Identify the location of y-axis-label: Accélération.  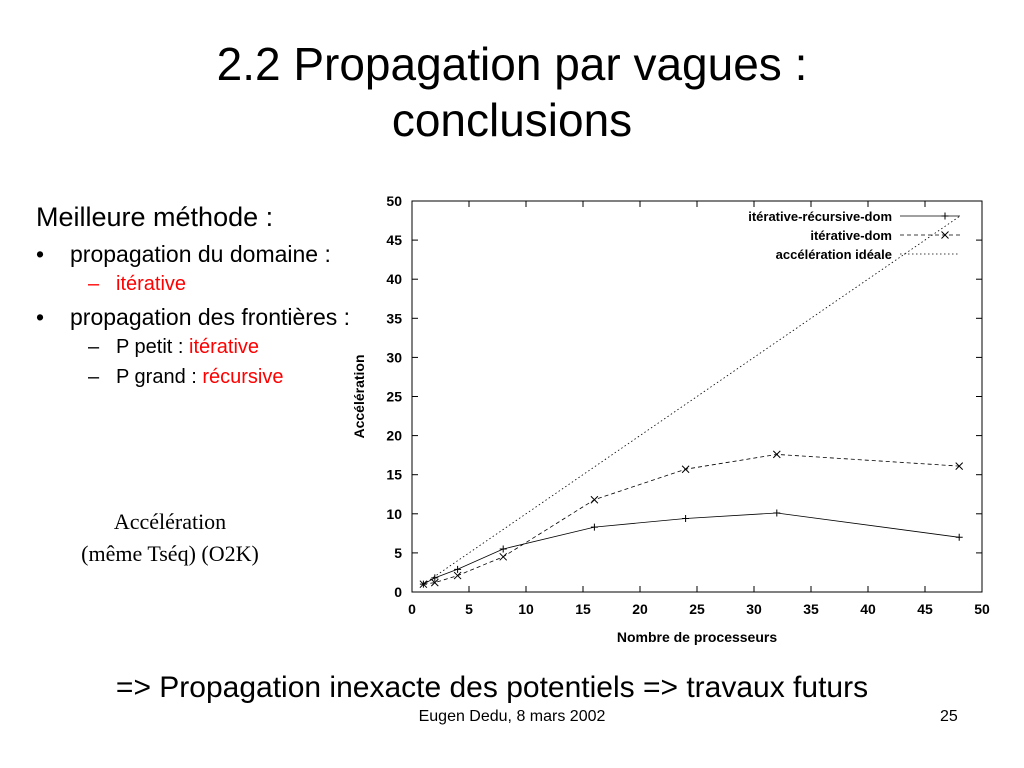
(359, 396).